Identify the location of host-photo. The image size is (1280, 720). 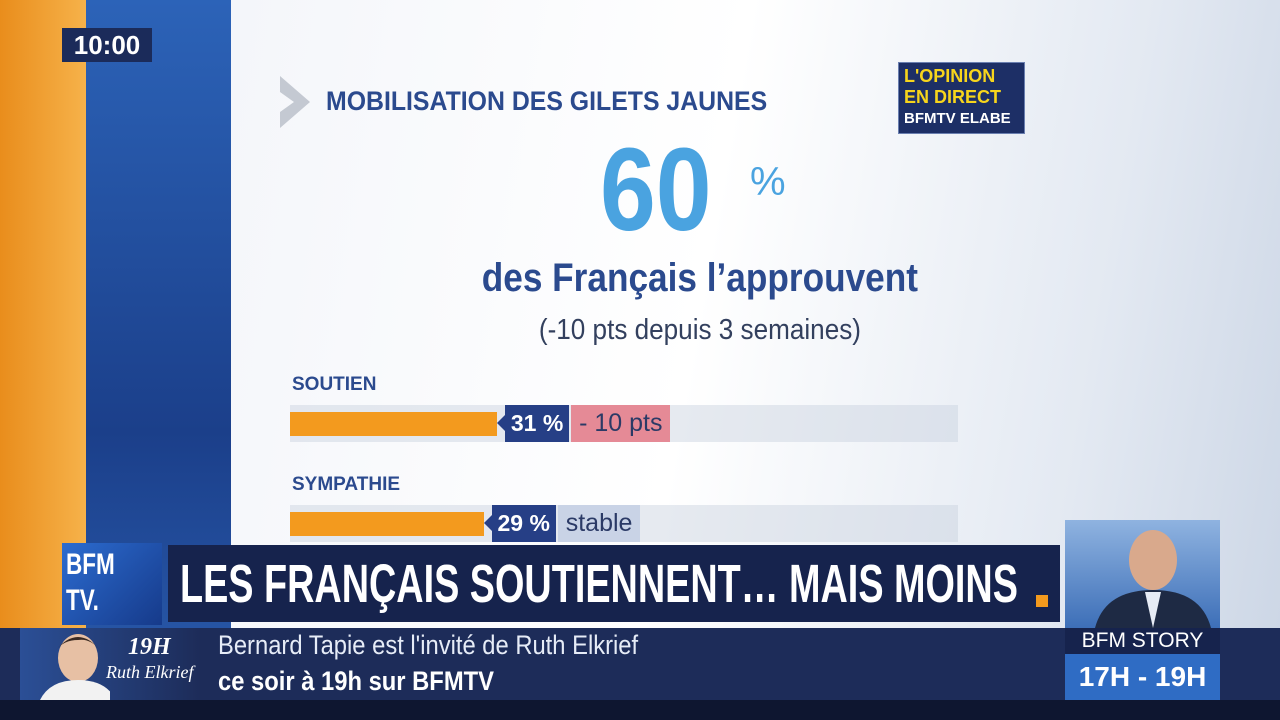
(75, 667).